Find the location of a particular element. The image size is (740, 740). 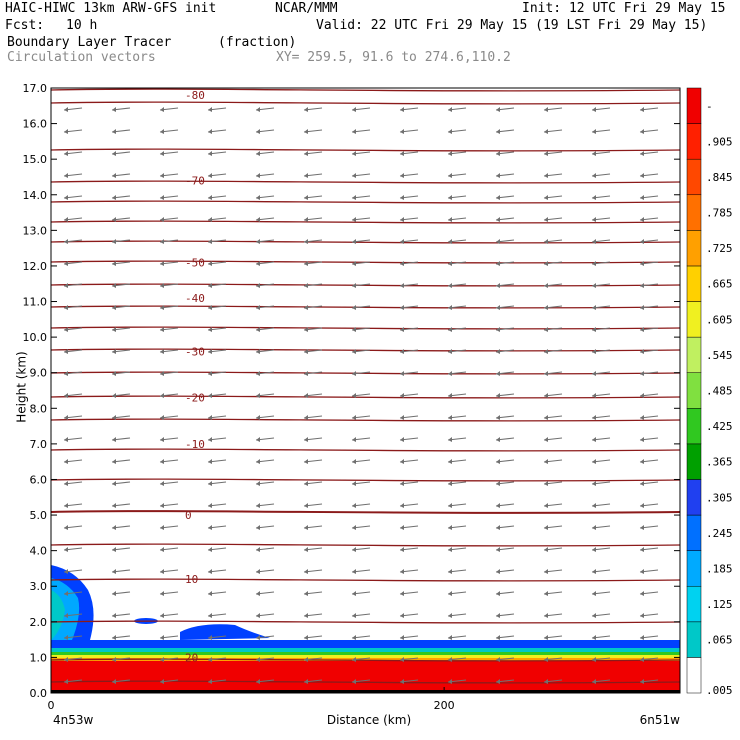

y-tick-label: 14.0 is located at coordinates (35, 195).